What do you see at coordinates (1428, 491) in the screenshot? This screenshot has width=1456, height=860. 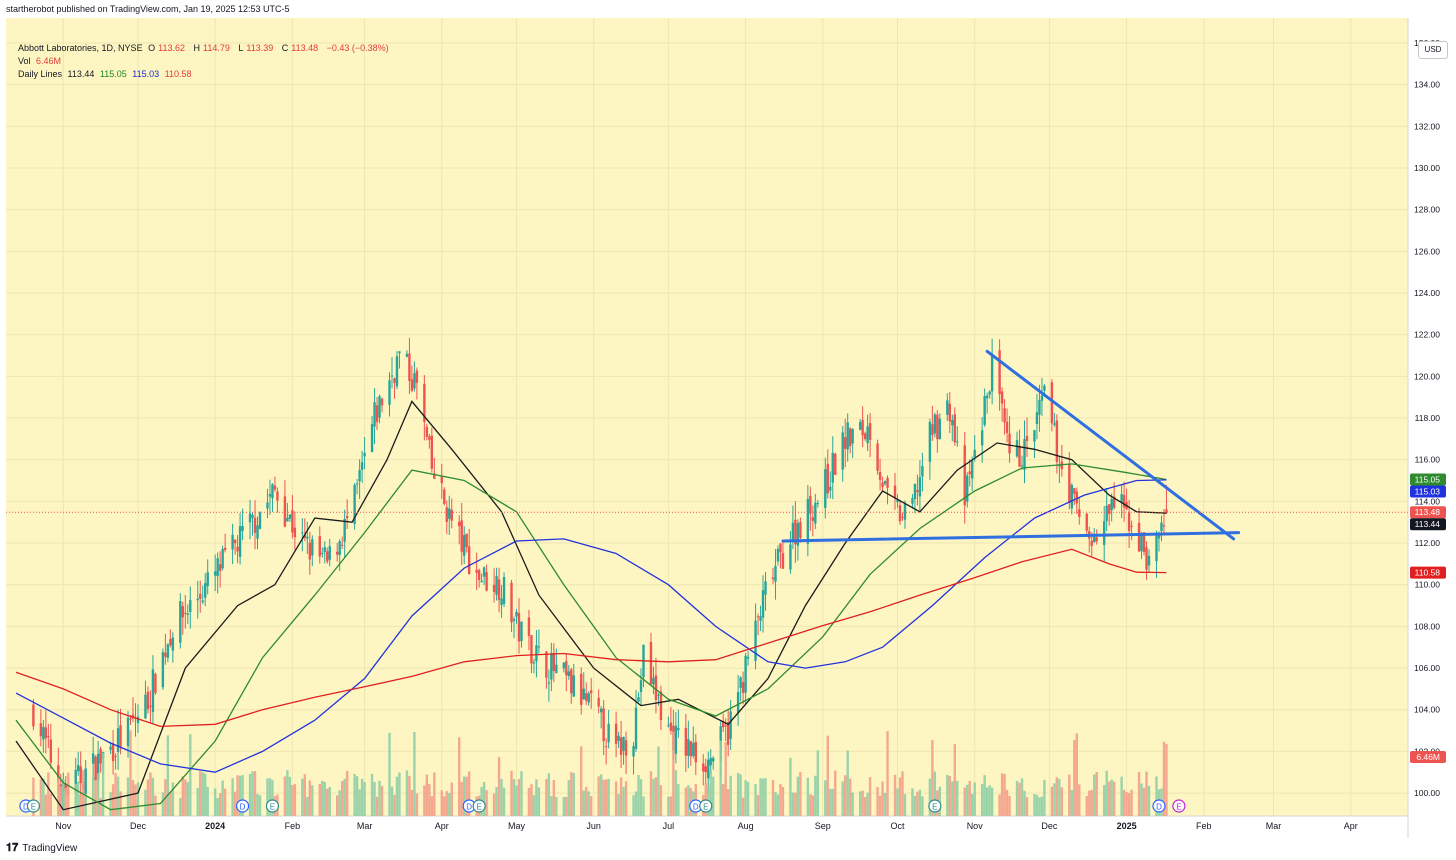 I see `price-label-tag` at bounding box center [1428, 491].